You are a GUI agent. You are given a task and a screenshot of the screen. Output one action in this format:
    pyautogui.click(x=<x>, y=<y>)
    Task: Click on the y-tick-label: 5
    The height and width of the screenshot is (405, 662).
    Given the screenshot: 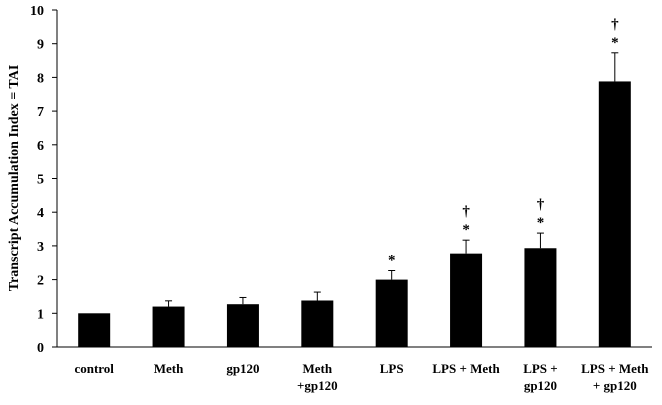 What is the action you would take?
    pyautogui.click(x=40, y=180)
    